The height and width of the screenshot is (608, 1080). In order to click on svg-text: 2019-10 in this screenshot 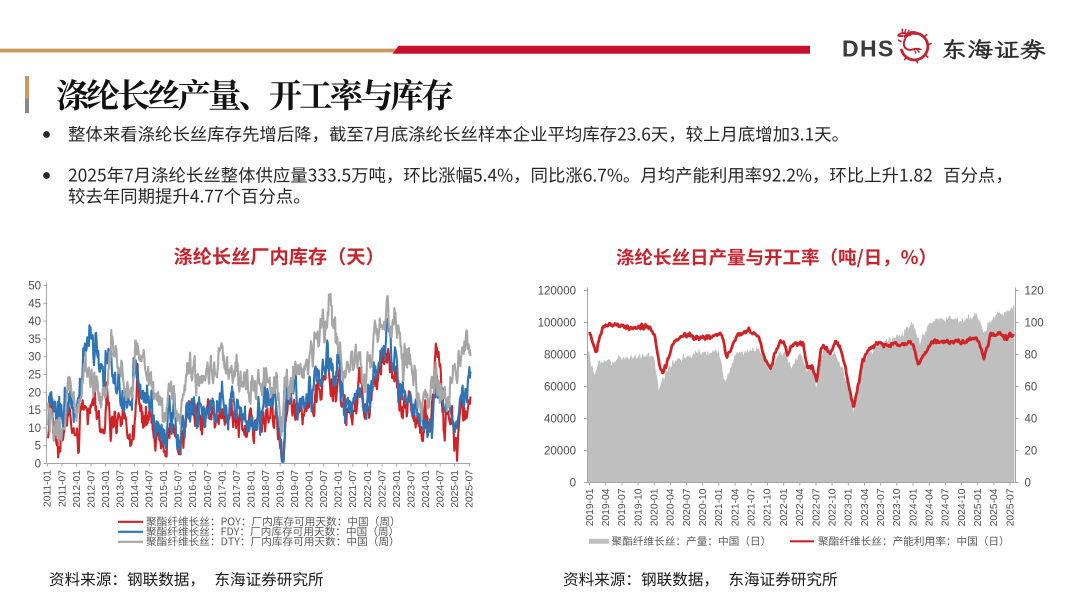, I will do `click(638, 507)`.